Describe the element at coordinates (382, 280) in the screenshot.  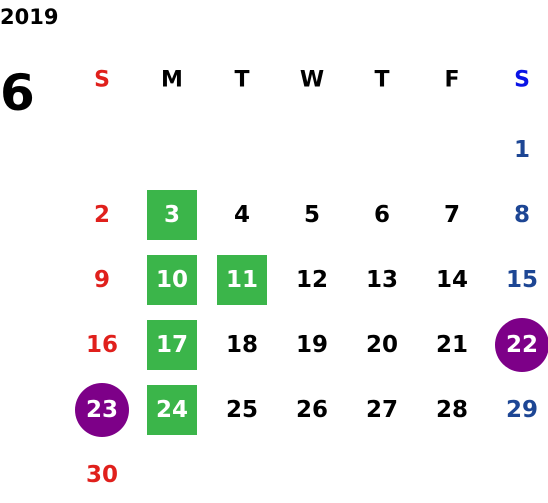
I see `day: 13` at that location.